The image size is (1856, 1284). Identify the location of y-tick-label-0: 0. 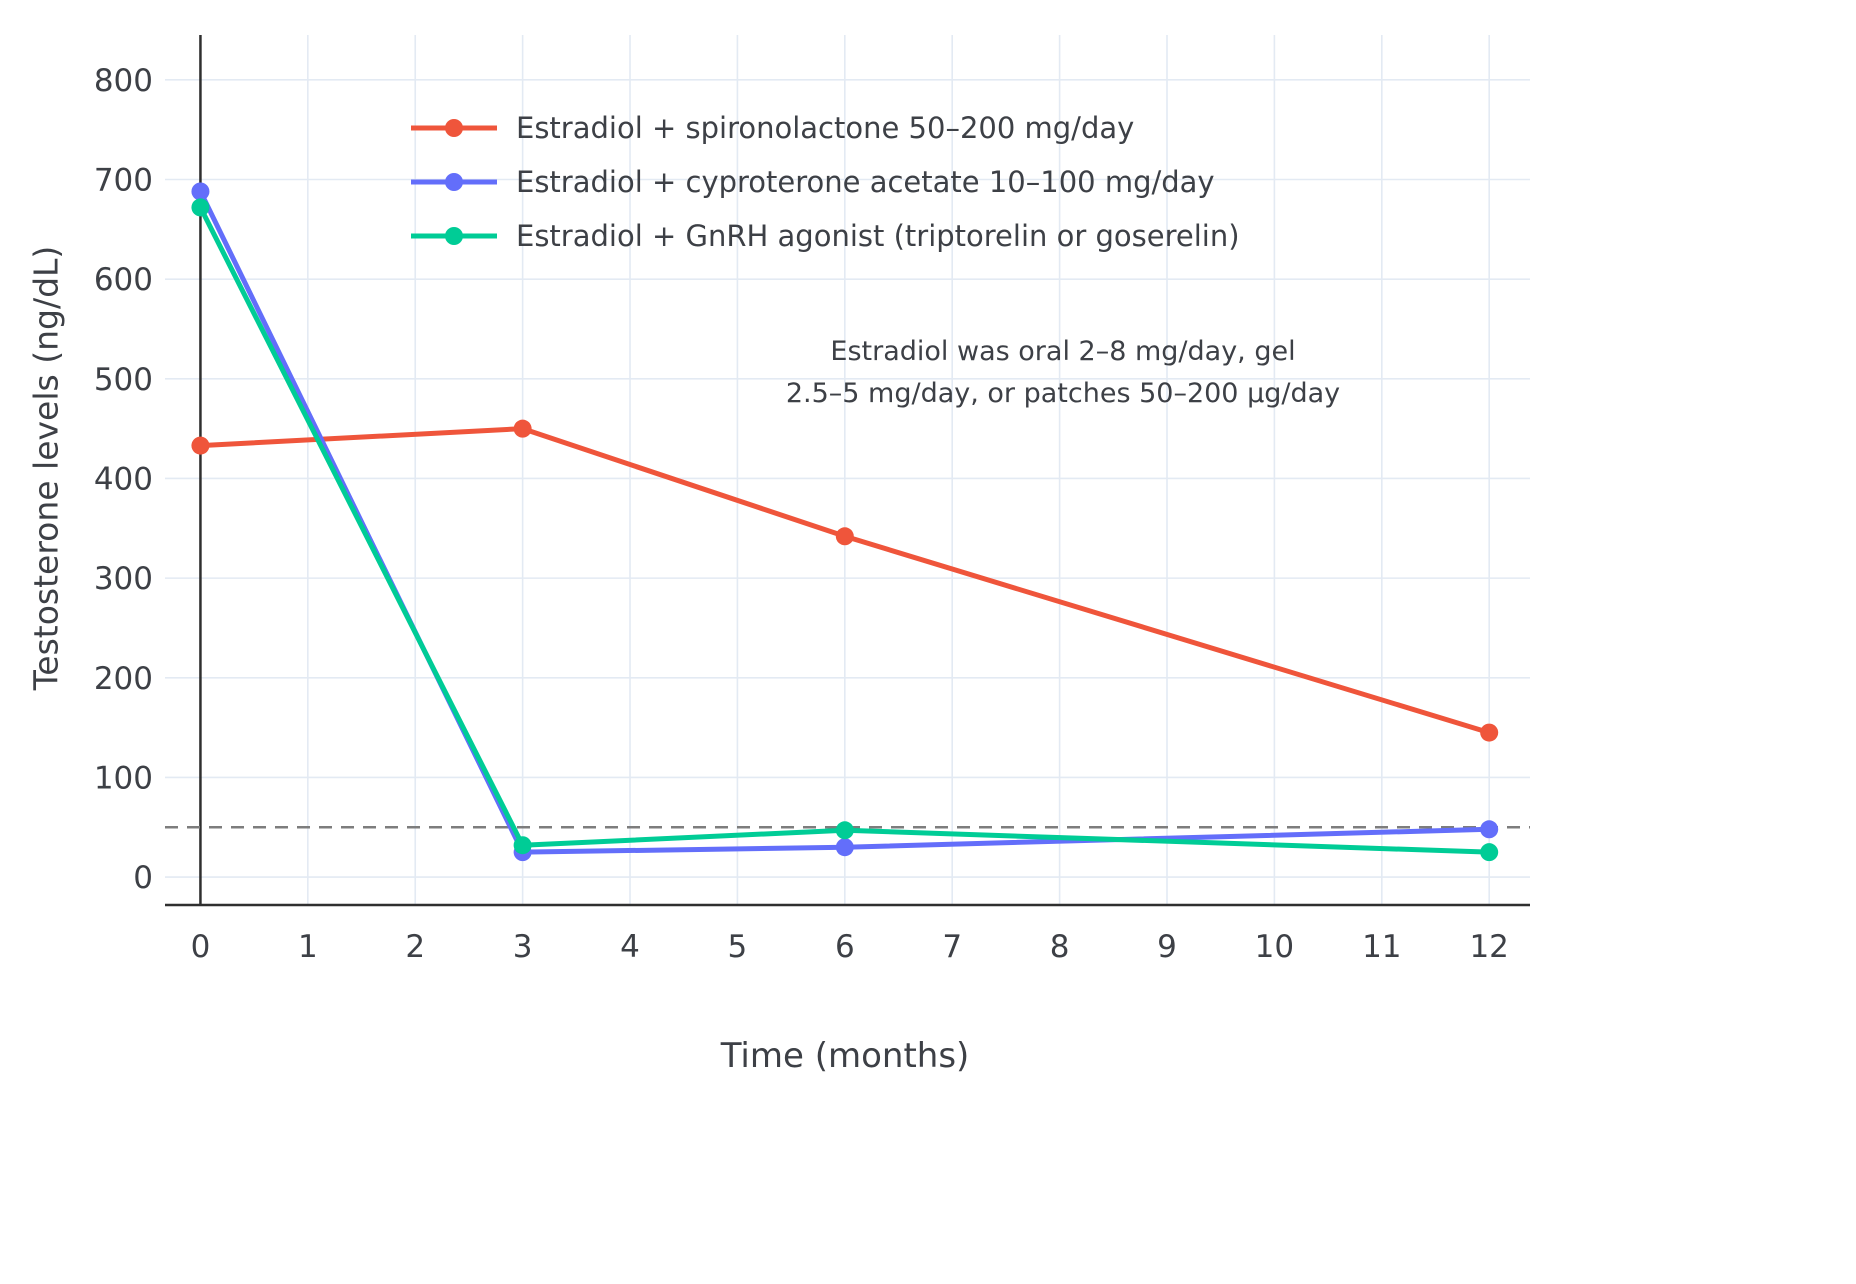
(143, 878).